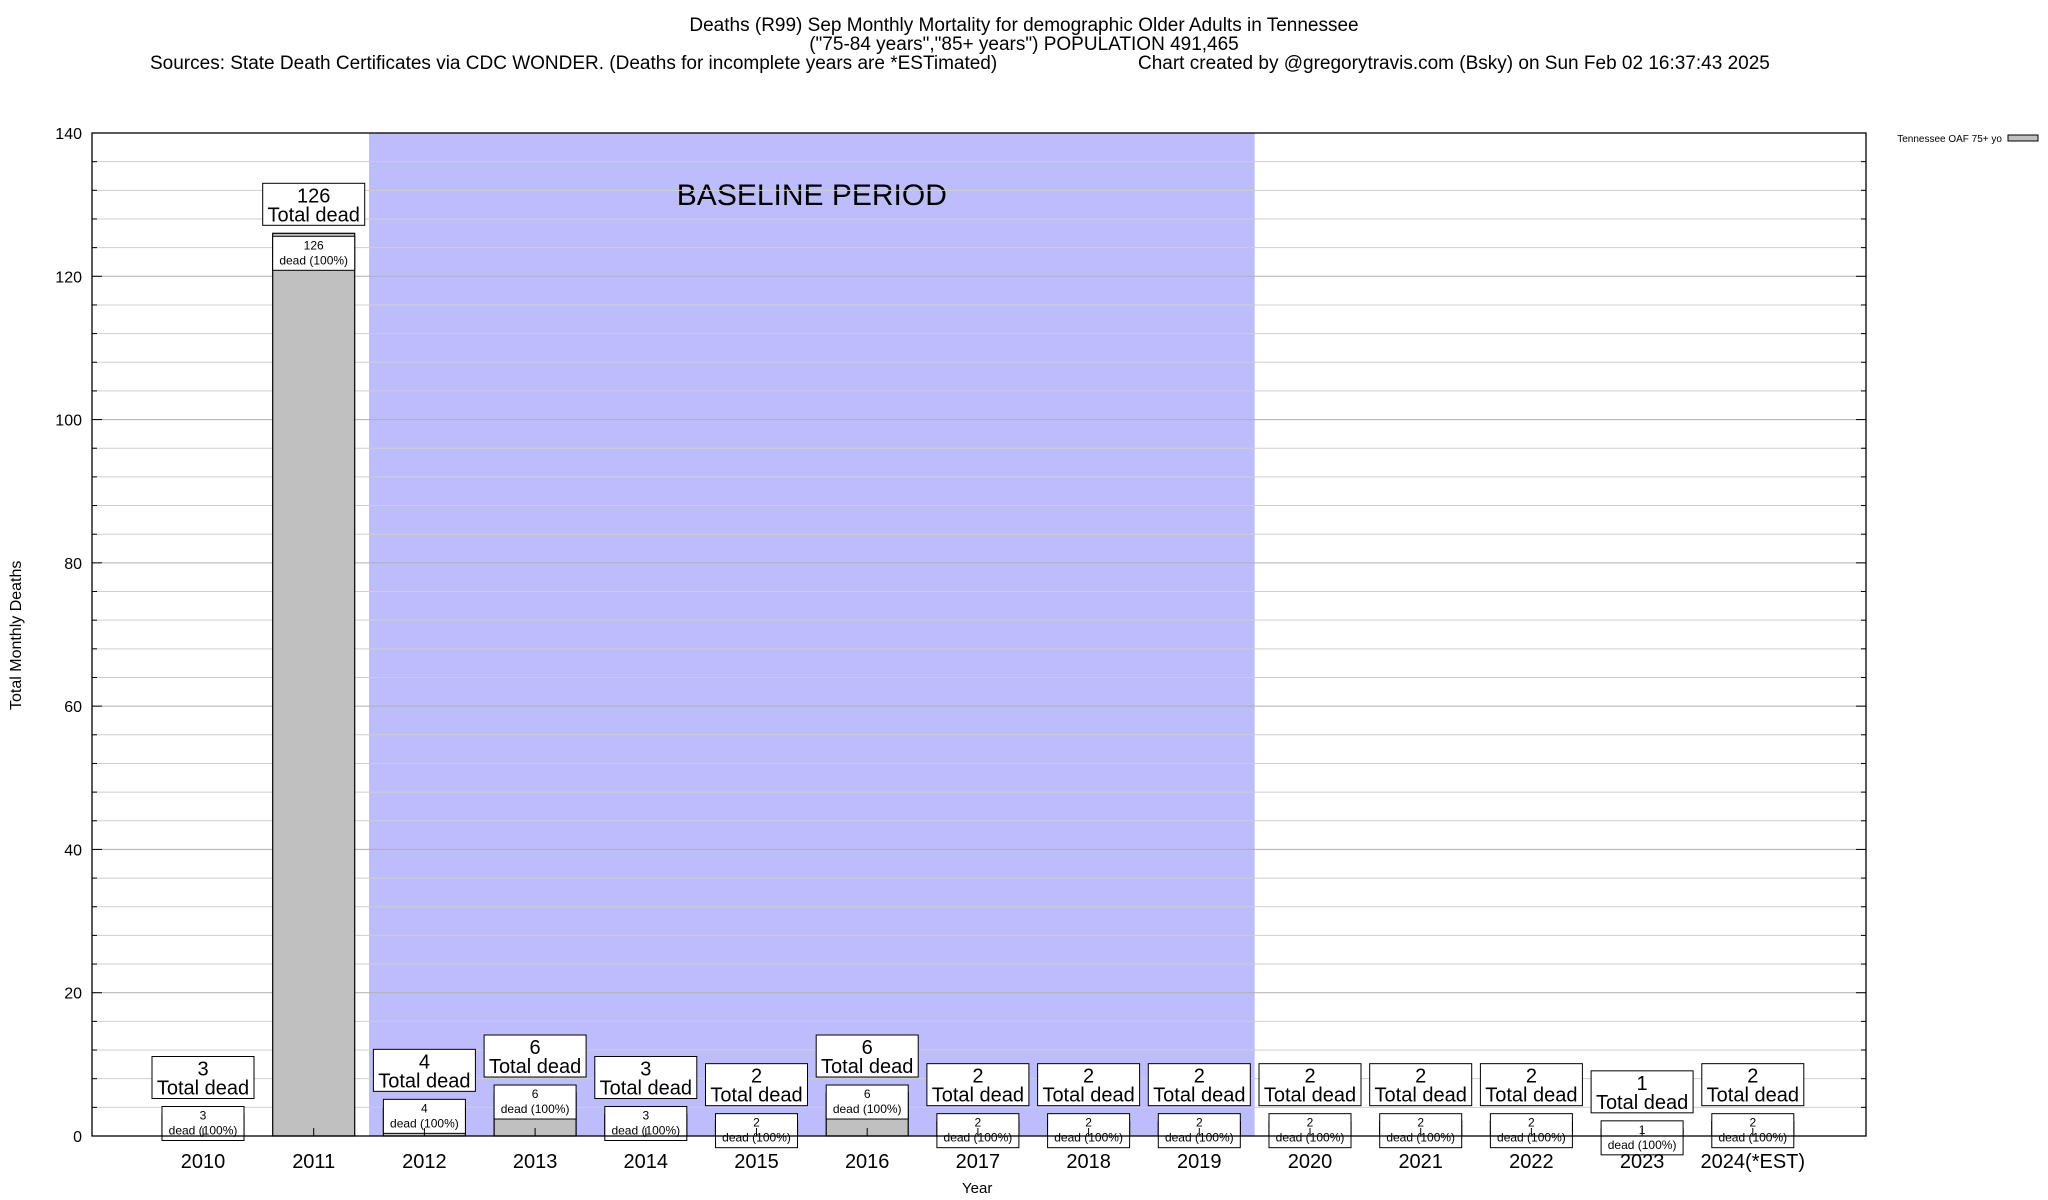  Describe the element at coordinates (1531, 1162) in the screenshot. I see `x-tick-label: 2022` at that location.